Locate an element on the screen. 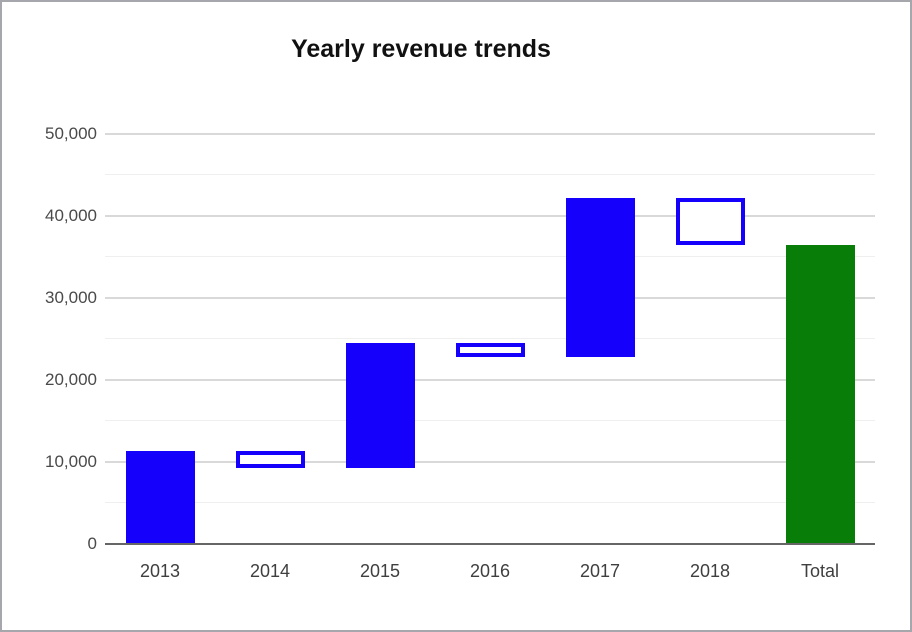  y-axis-tick-label: 50,000 is located at coordinates (71, 133).